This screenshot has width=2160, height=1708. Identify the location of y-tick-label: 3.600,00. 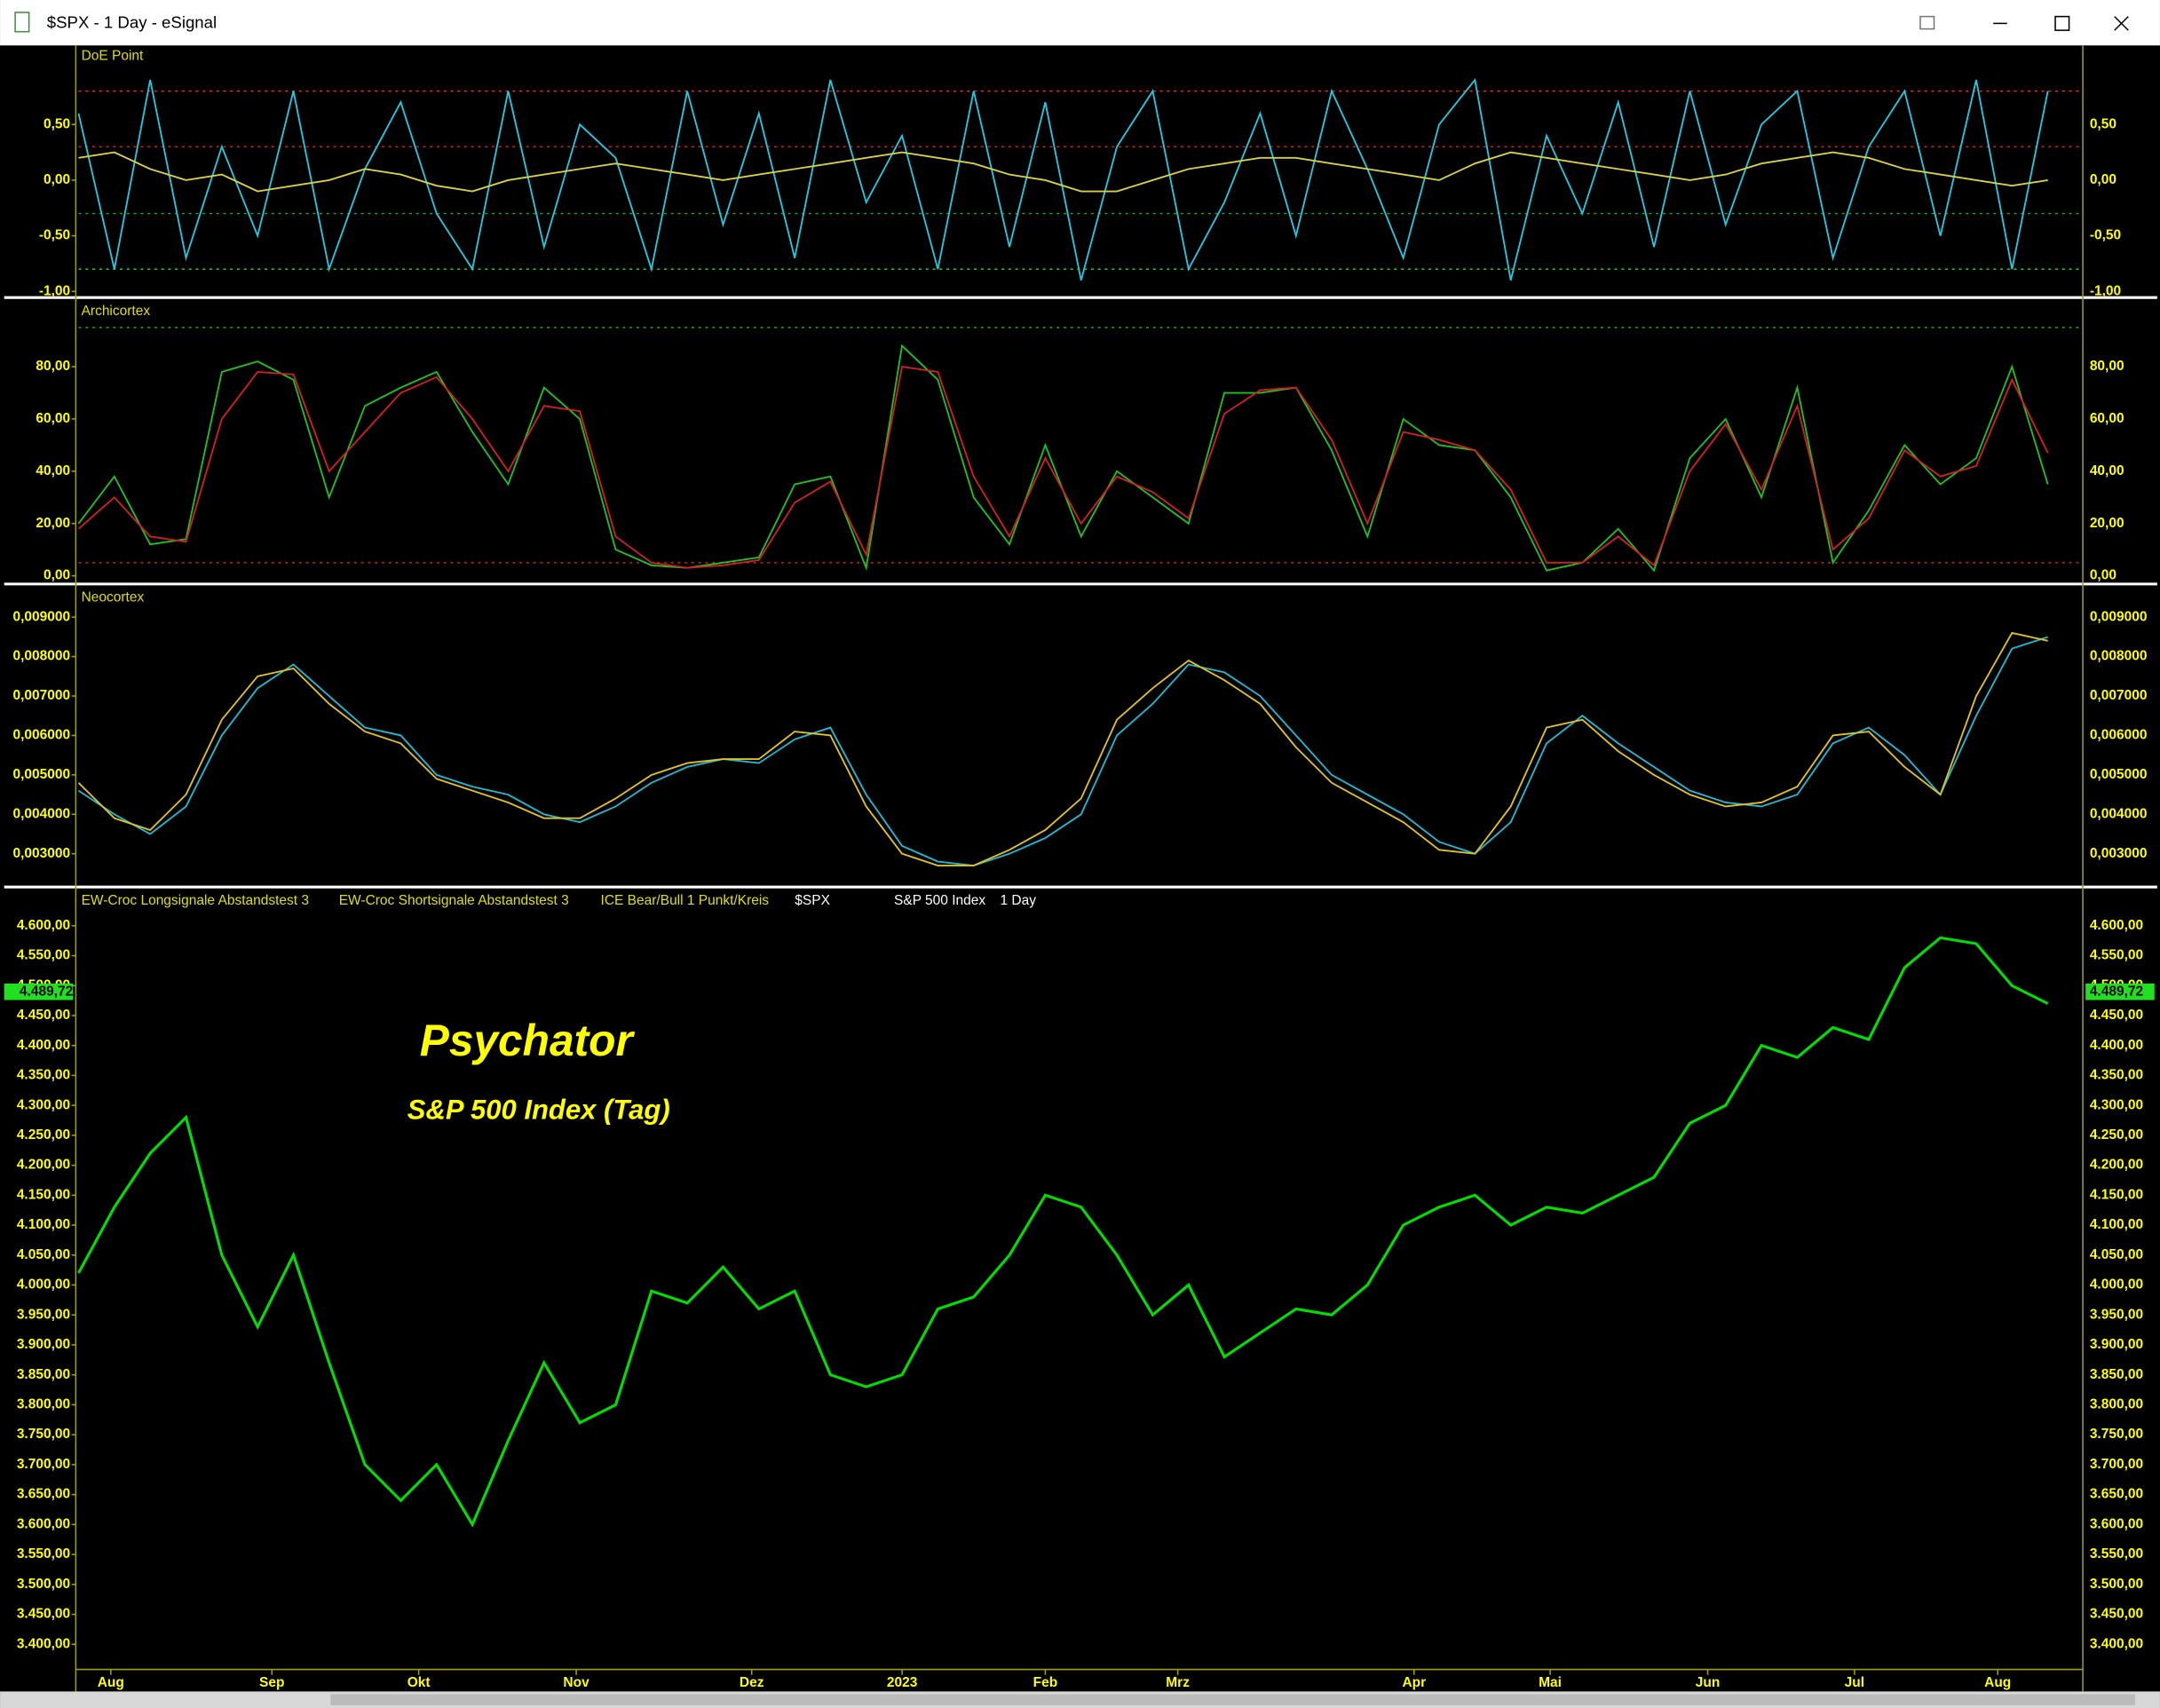
(43, 1523).